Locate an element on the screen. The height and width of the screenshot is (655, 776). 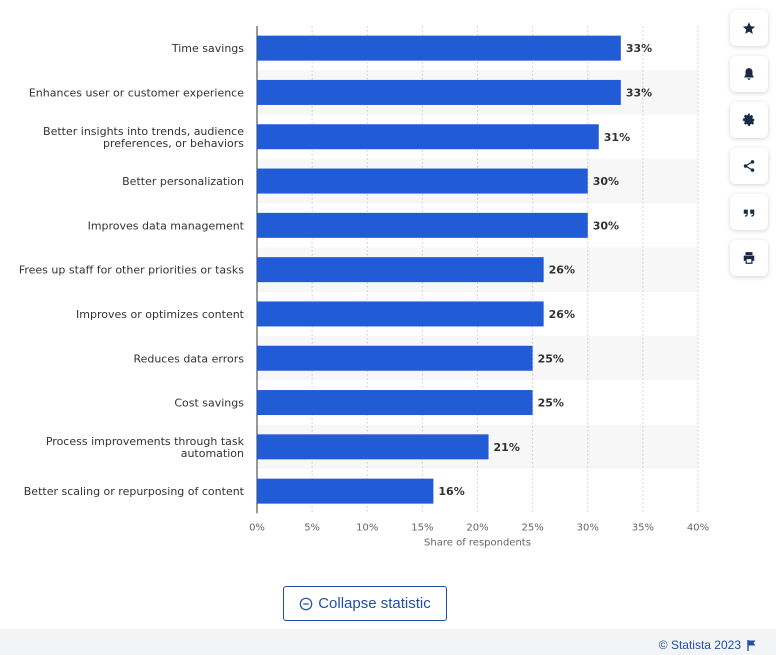
star-icon is located at coordinates (749, 28).